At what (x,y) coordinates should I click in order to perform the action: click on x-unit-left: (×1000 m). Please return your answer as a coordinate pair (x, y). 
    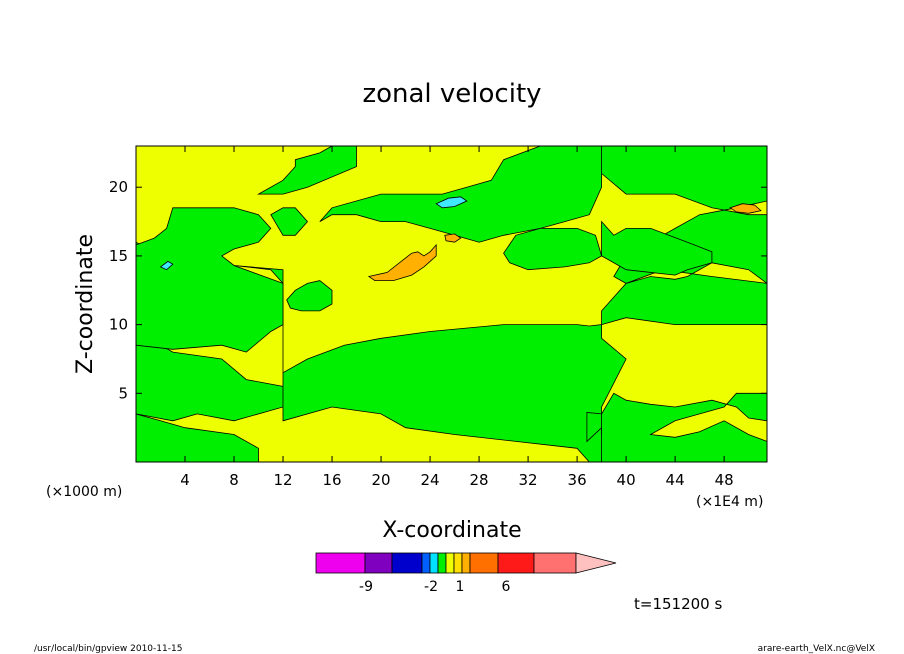
    Looking at the image, I should click on (84, 492).